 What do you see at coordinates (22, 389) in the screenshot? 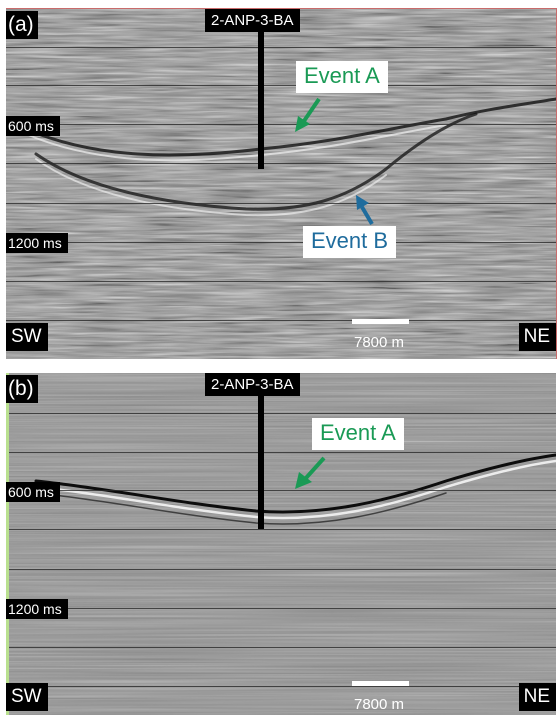
I see `panel-label: (b)` at bounding box center [22, 389].